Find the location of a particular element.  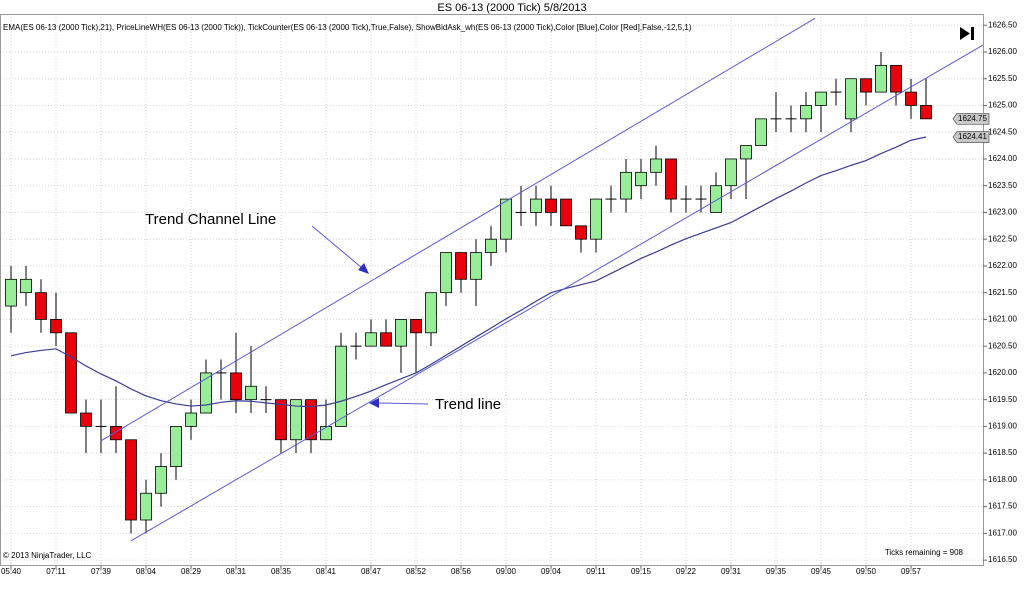

y-tick-label: 1626.00 is located at coordinates (1002, 51).